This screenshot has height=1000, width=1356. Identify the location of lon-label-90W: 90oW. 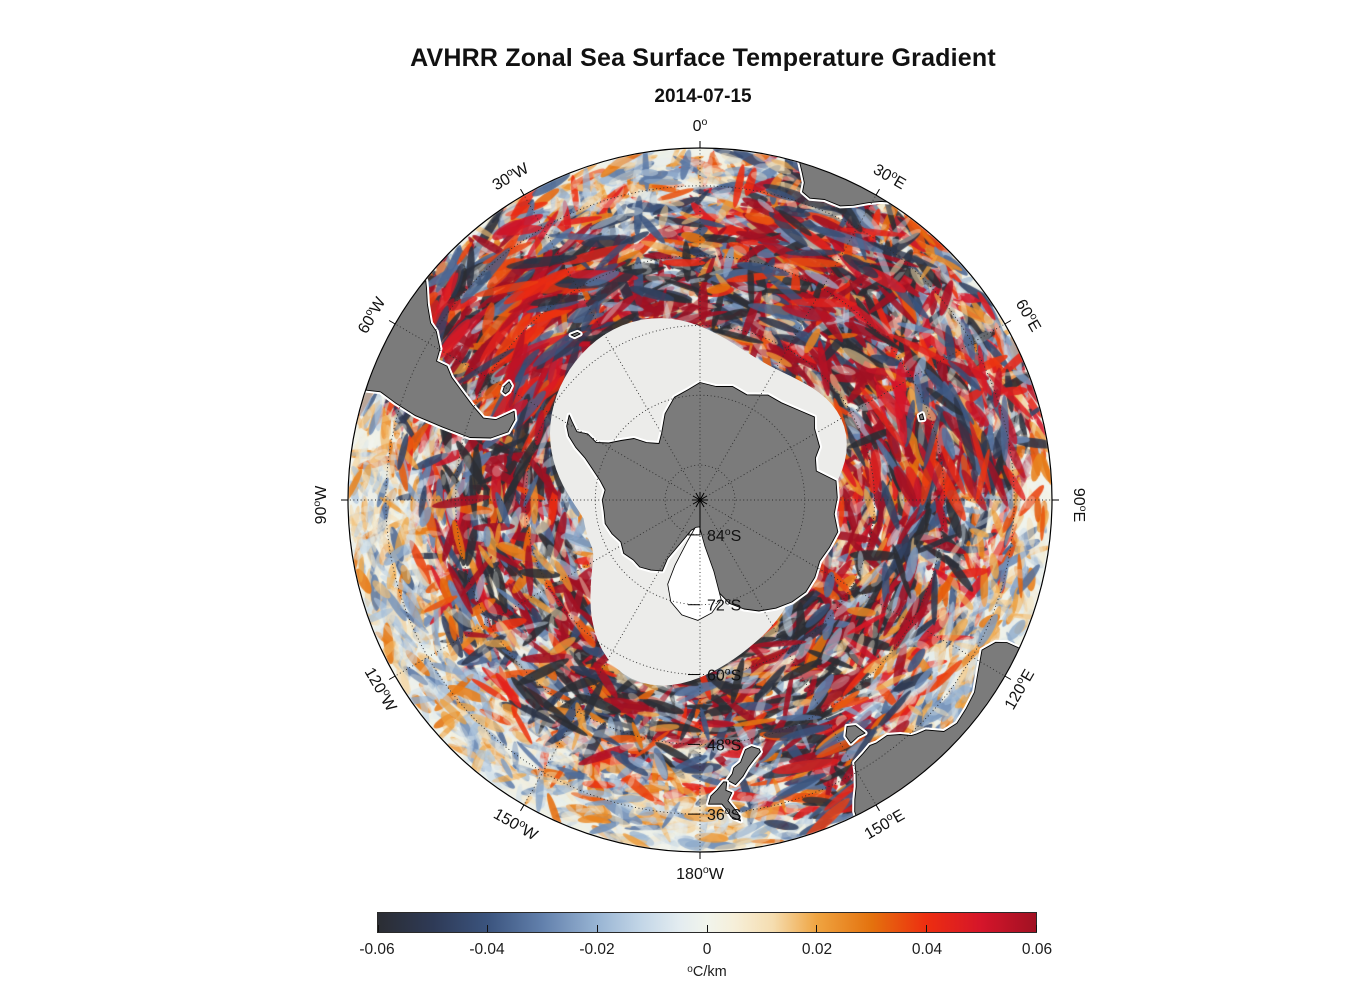
(320, 505).